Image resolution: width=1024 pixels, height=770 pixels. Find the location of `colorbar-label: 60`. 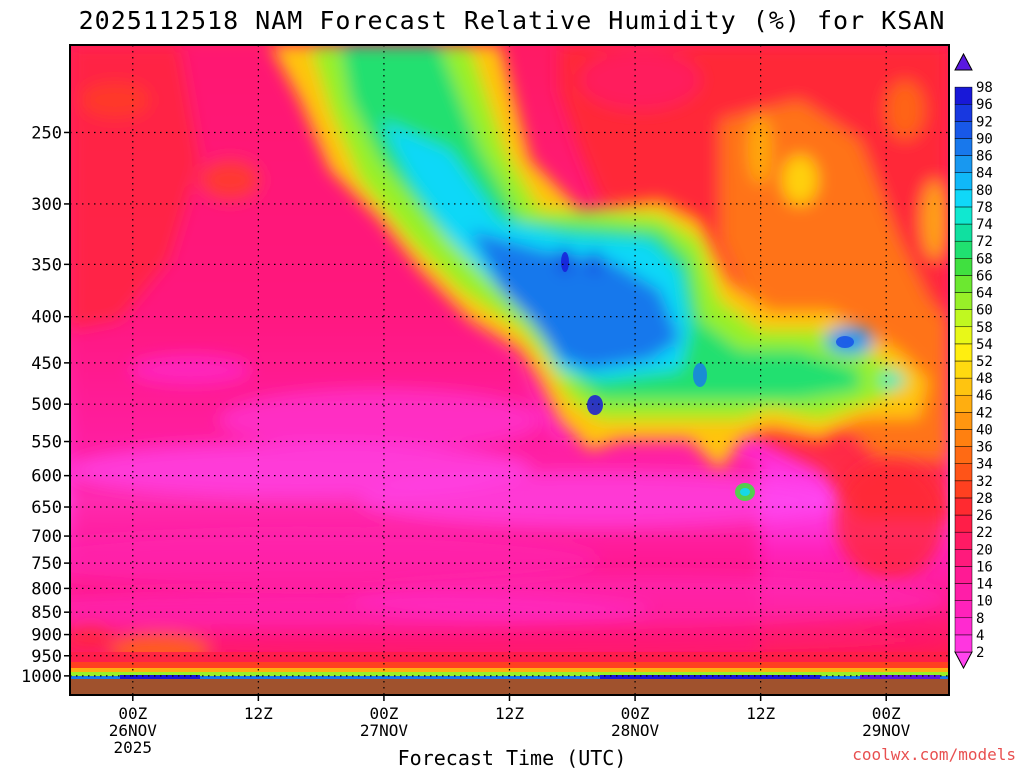

colorbar-label: 60 is located at coordinates (984, 311).